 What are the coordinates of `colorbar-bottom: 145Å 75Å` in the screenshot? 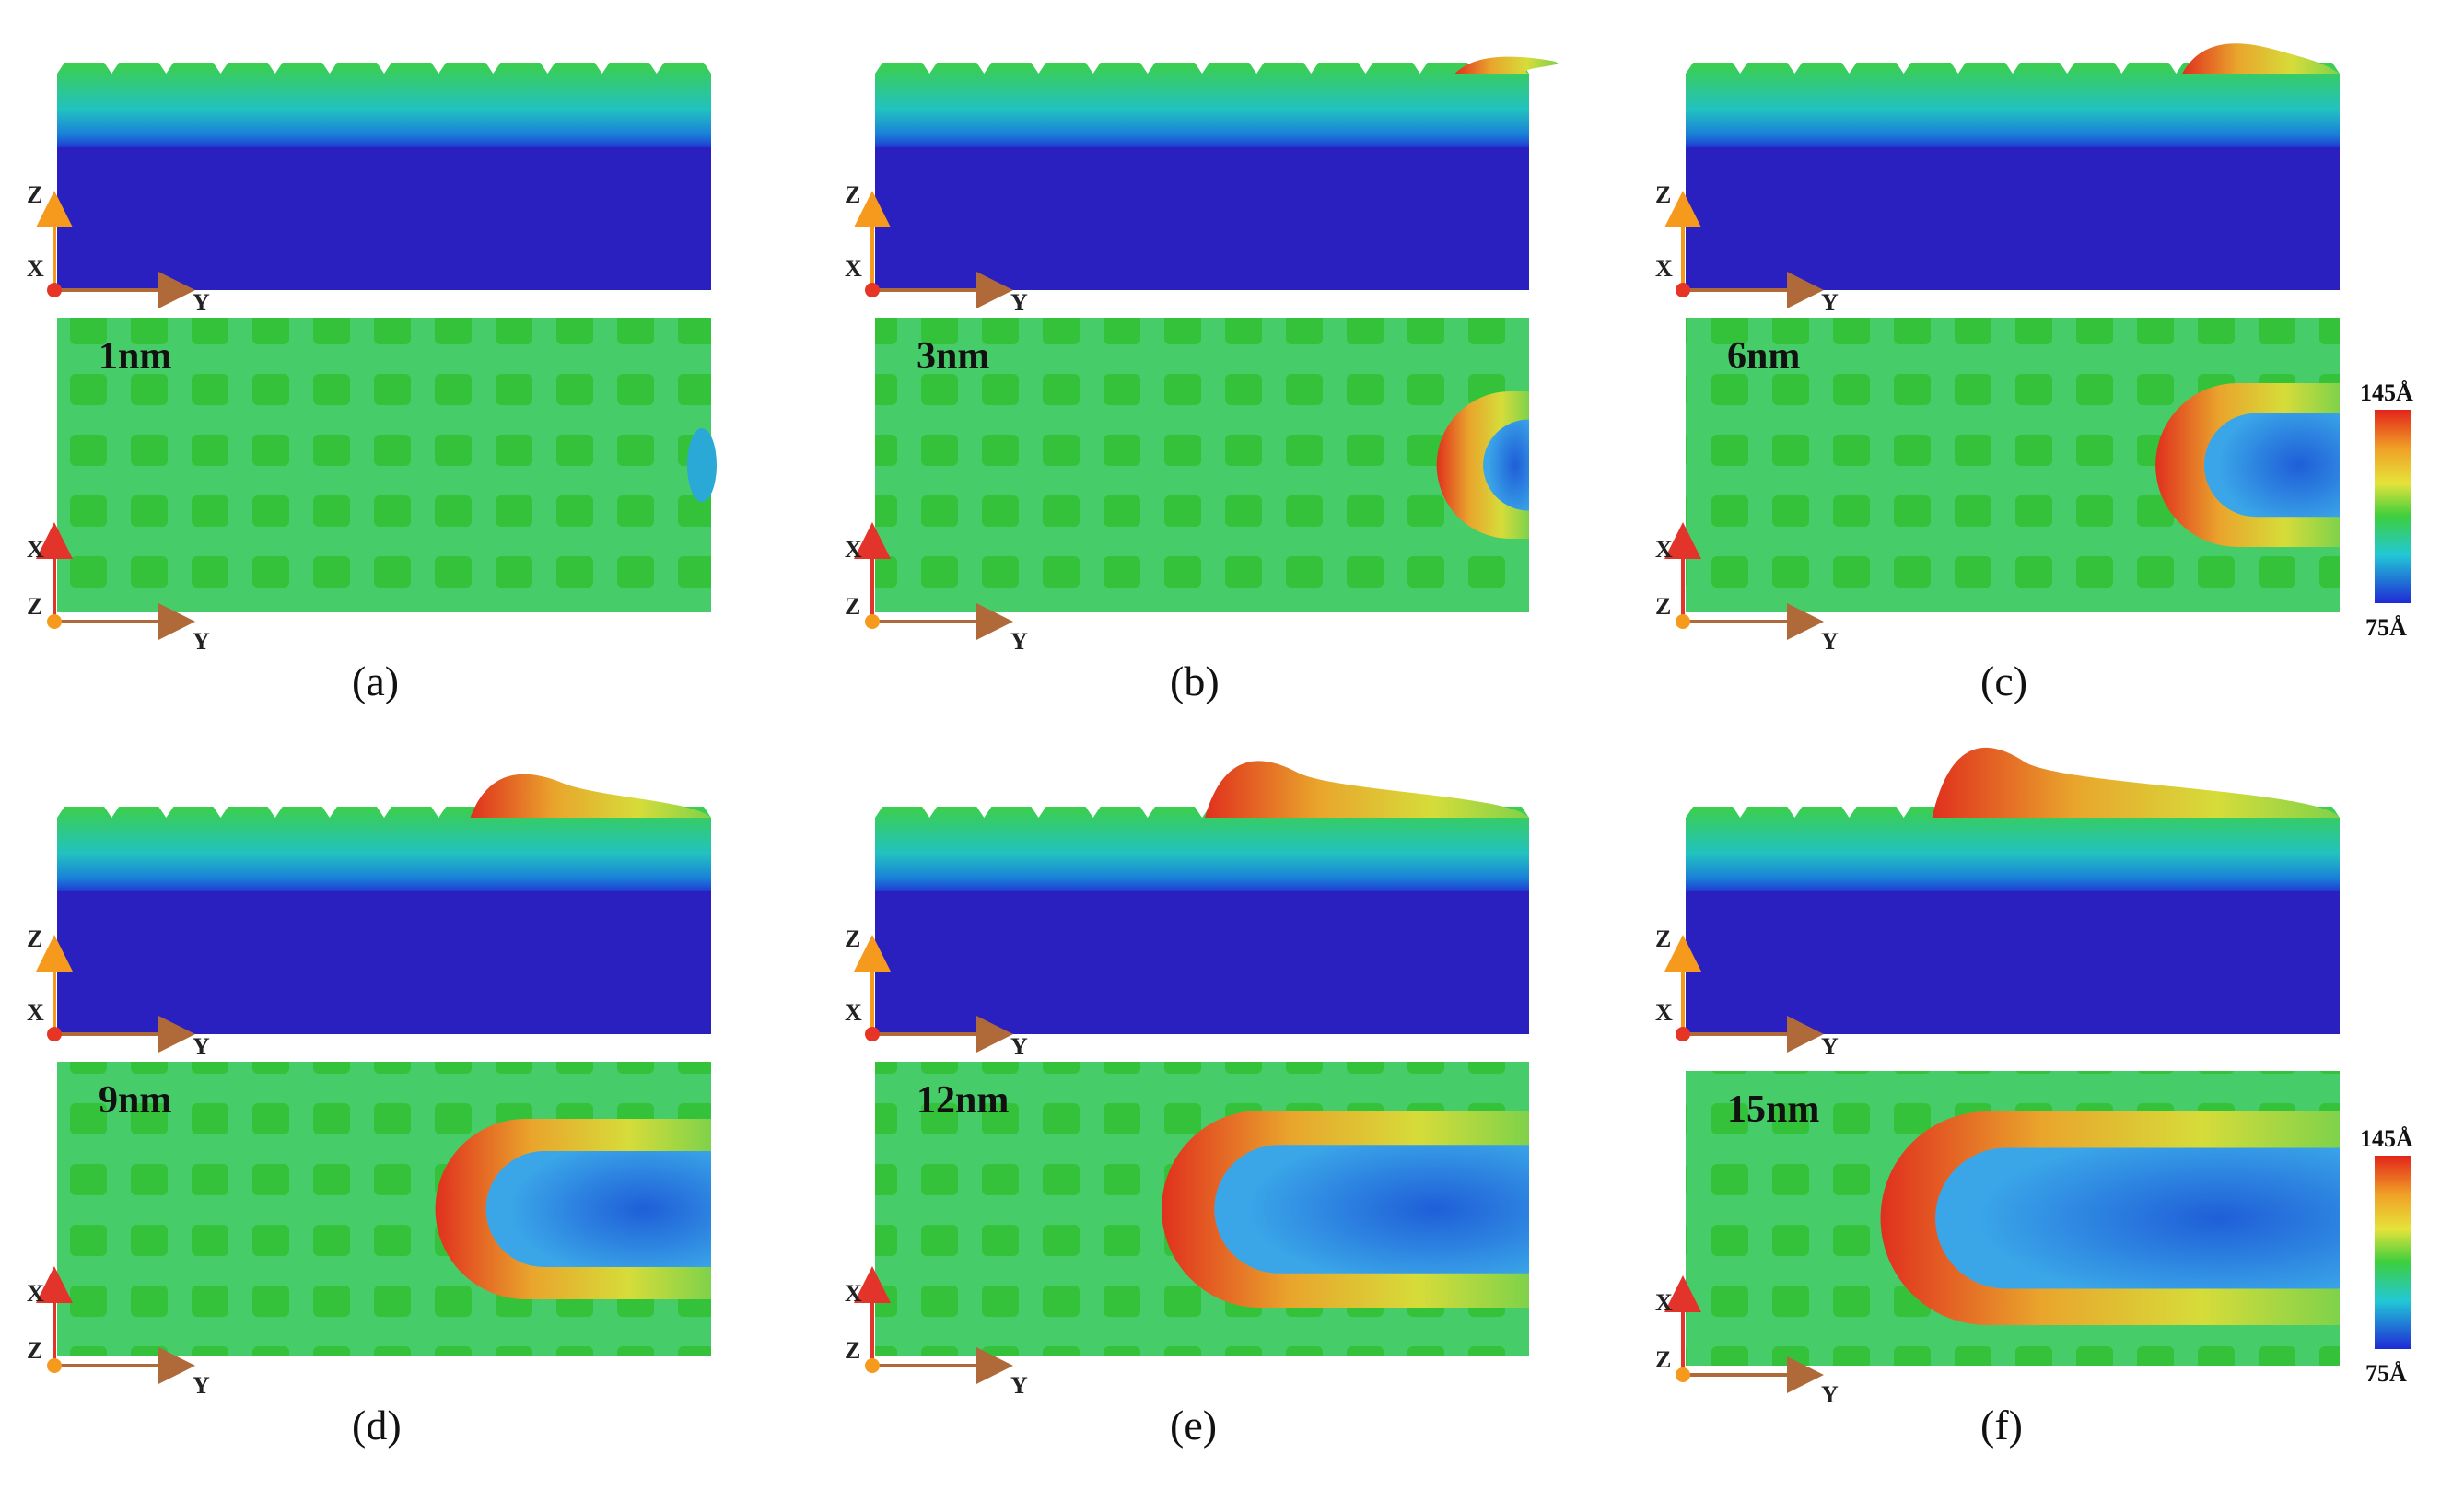 It's located at (2386, 1256).